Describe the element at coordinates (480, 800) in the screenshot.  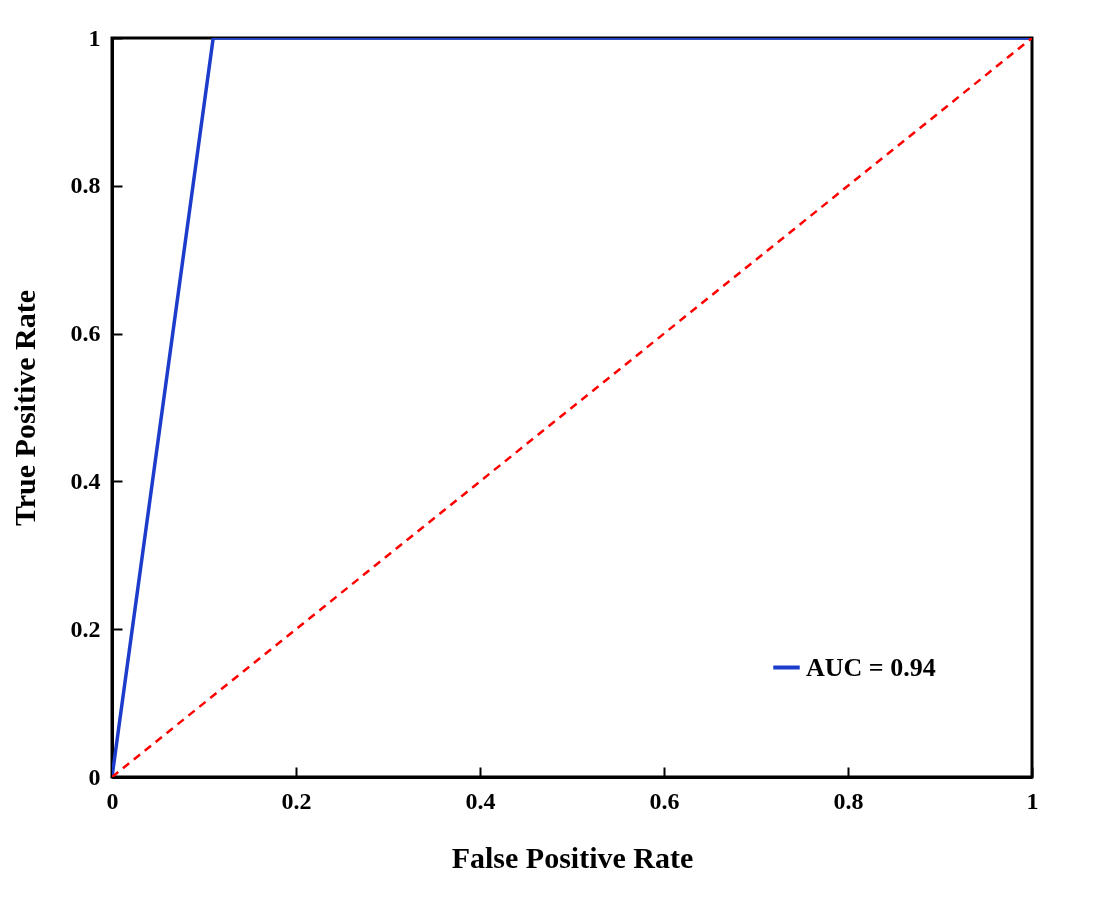
I see `x-tick-label: 0.4` at that location.